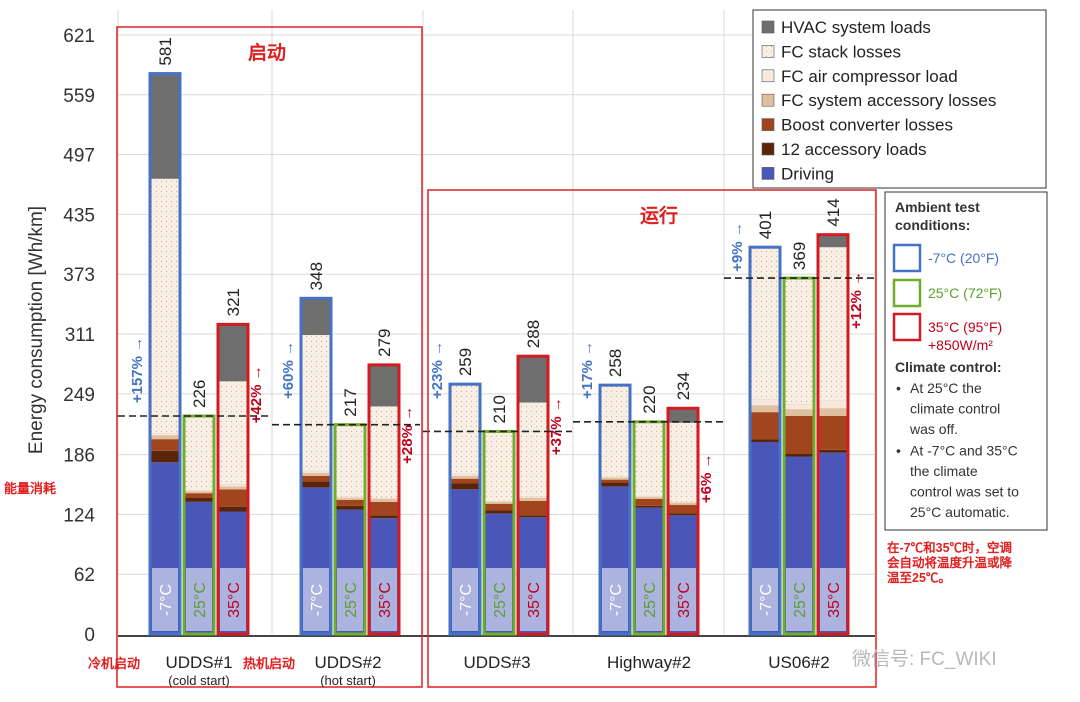  What do you see at coordinates (964, 492) in the screenshot?
I see `climate-control-note: control was set to` at bounding box center [964, 492].